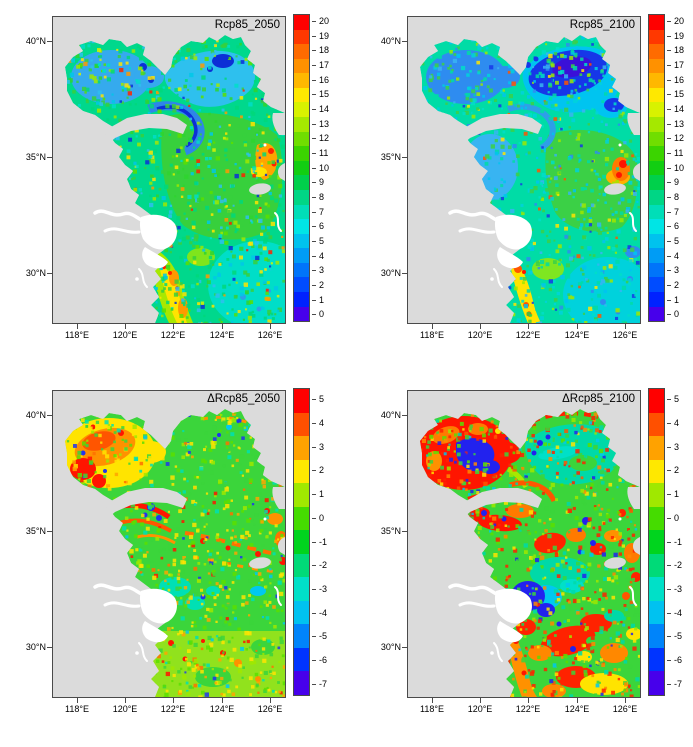  What do you see at coordinates (323, 541) in the screenshot?
I see `colorbar-tick-label: -1` at bounding box center [323, 541].